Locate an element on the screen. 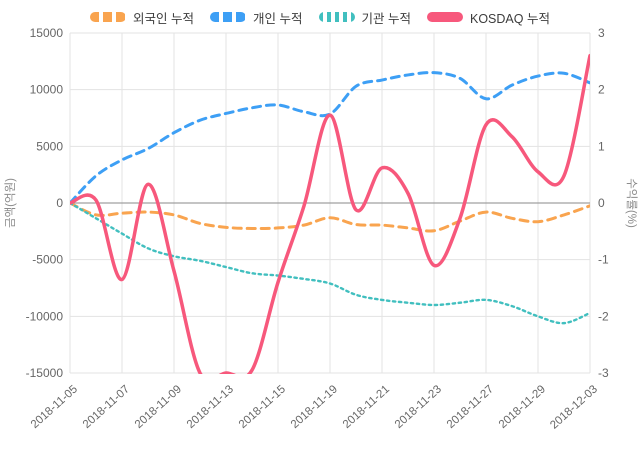 The height and width of the screenshot is (450, 640). x-tick-label: 2018-11-07 is located at coordinates (106, 407).